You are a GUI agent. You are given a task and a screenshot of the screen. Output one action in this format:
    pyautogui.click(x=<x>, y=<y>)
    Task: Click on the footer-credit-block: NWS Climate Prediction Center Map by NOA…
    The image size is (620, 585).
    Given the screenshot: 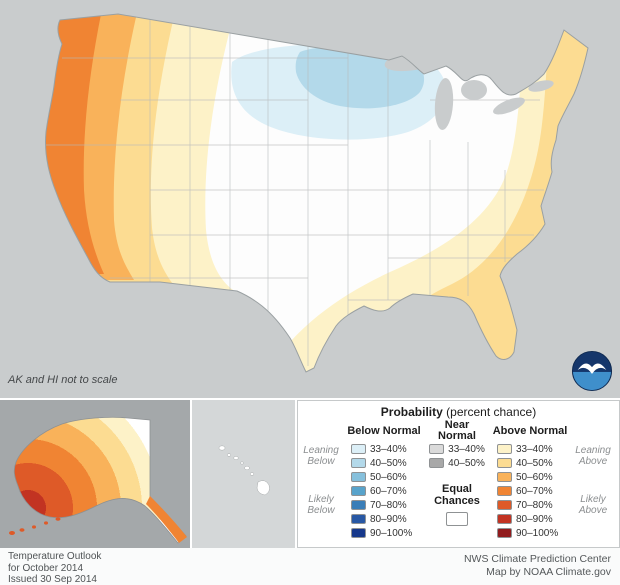 What is the action you would take?
    pyautogui.click(x=537, y=566)
    